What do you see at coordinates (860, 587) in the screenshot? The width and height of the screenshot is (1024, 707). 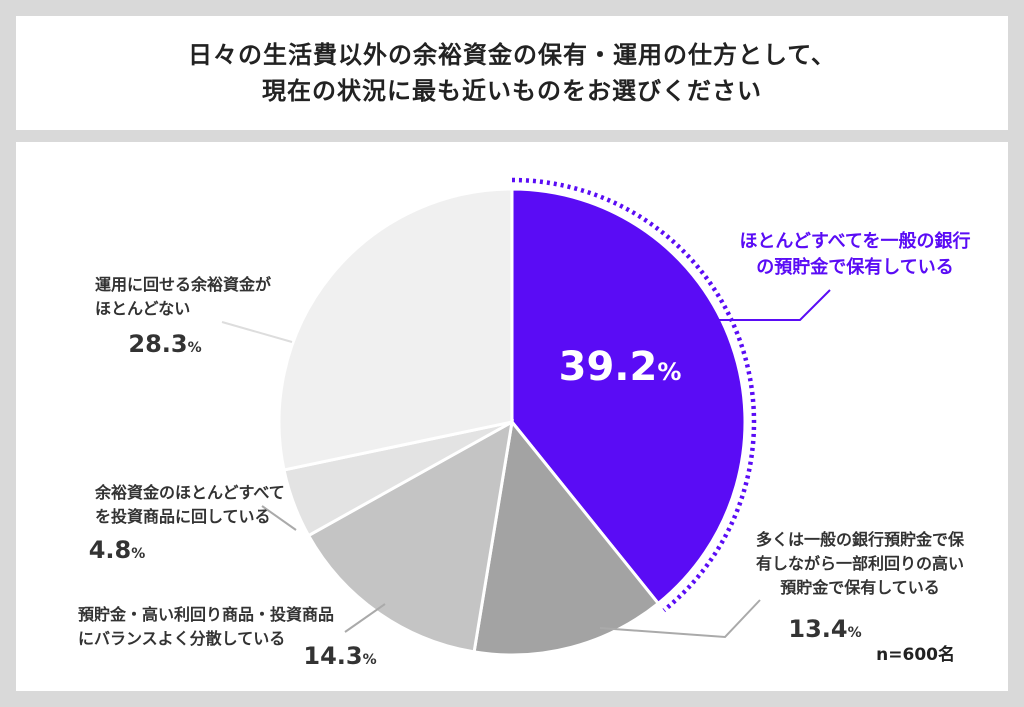 I see `slice-label-1-line-2: 預貯金で保有している` at bounding box center [860, 587].